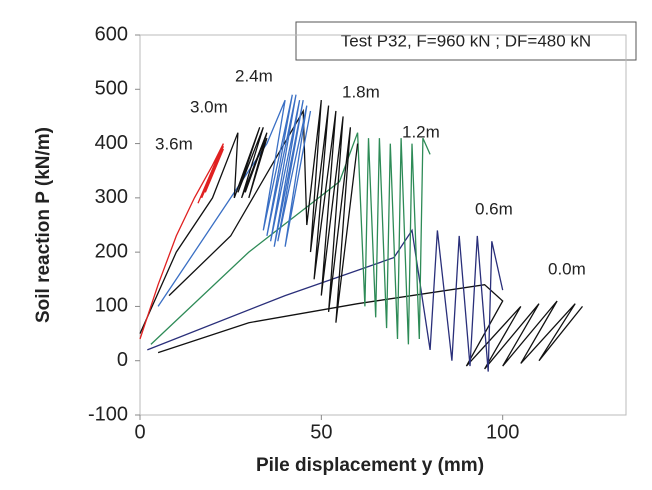 The height and width of the screenshot is (490, 652). What do you see at coordinates (502, 432) in the screenshot?
I see `x-tick-label: 100` at bounding box center [502, 432].